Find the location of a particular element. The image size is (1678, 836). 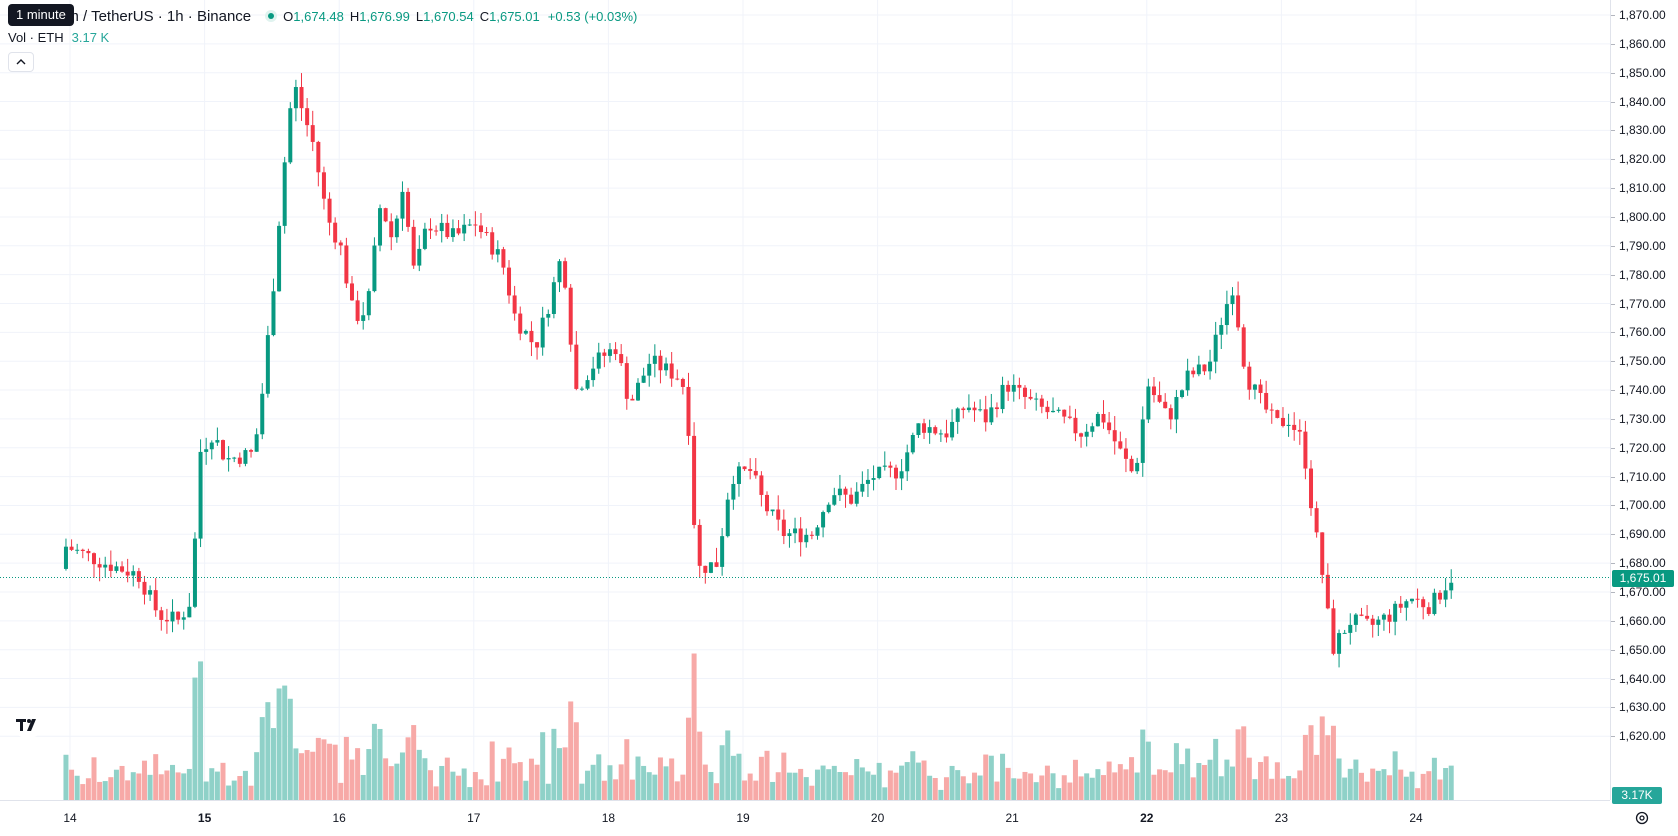

tradingview-logo-icon is located at coordinates (28, 725).